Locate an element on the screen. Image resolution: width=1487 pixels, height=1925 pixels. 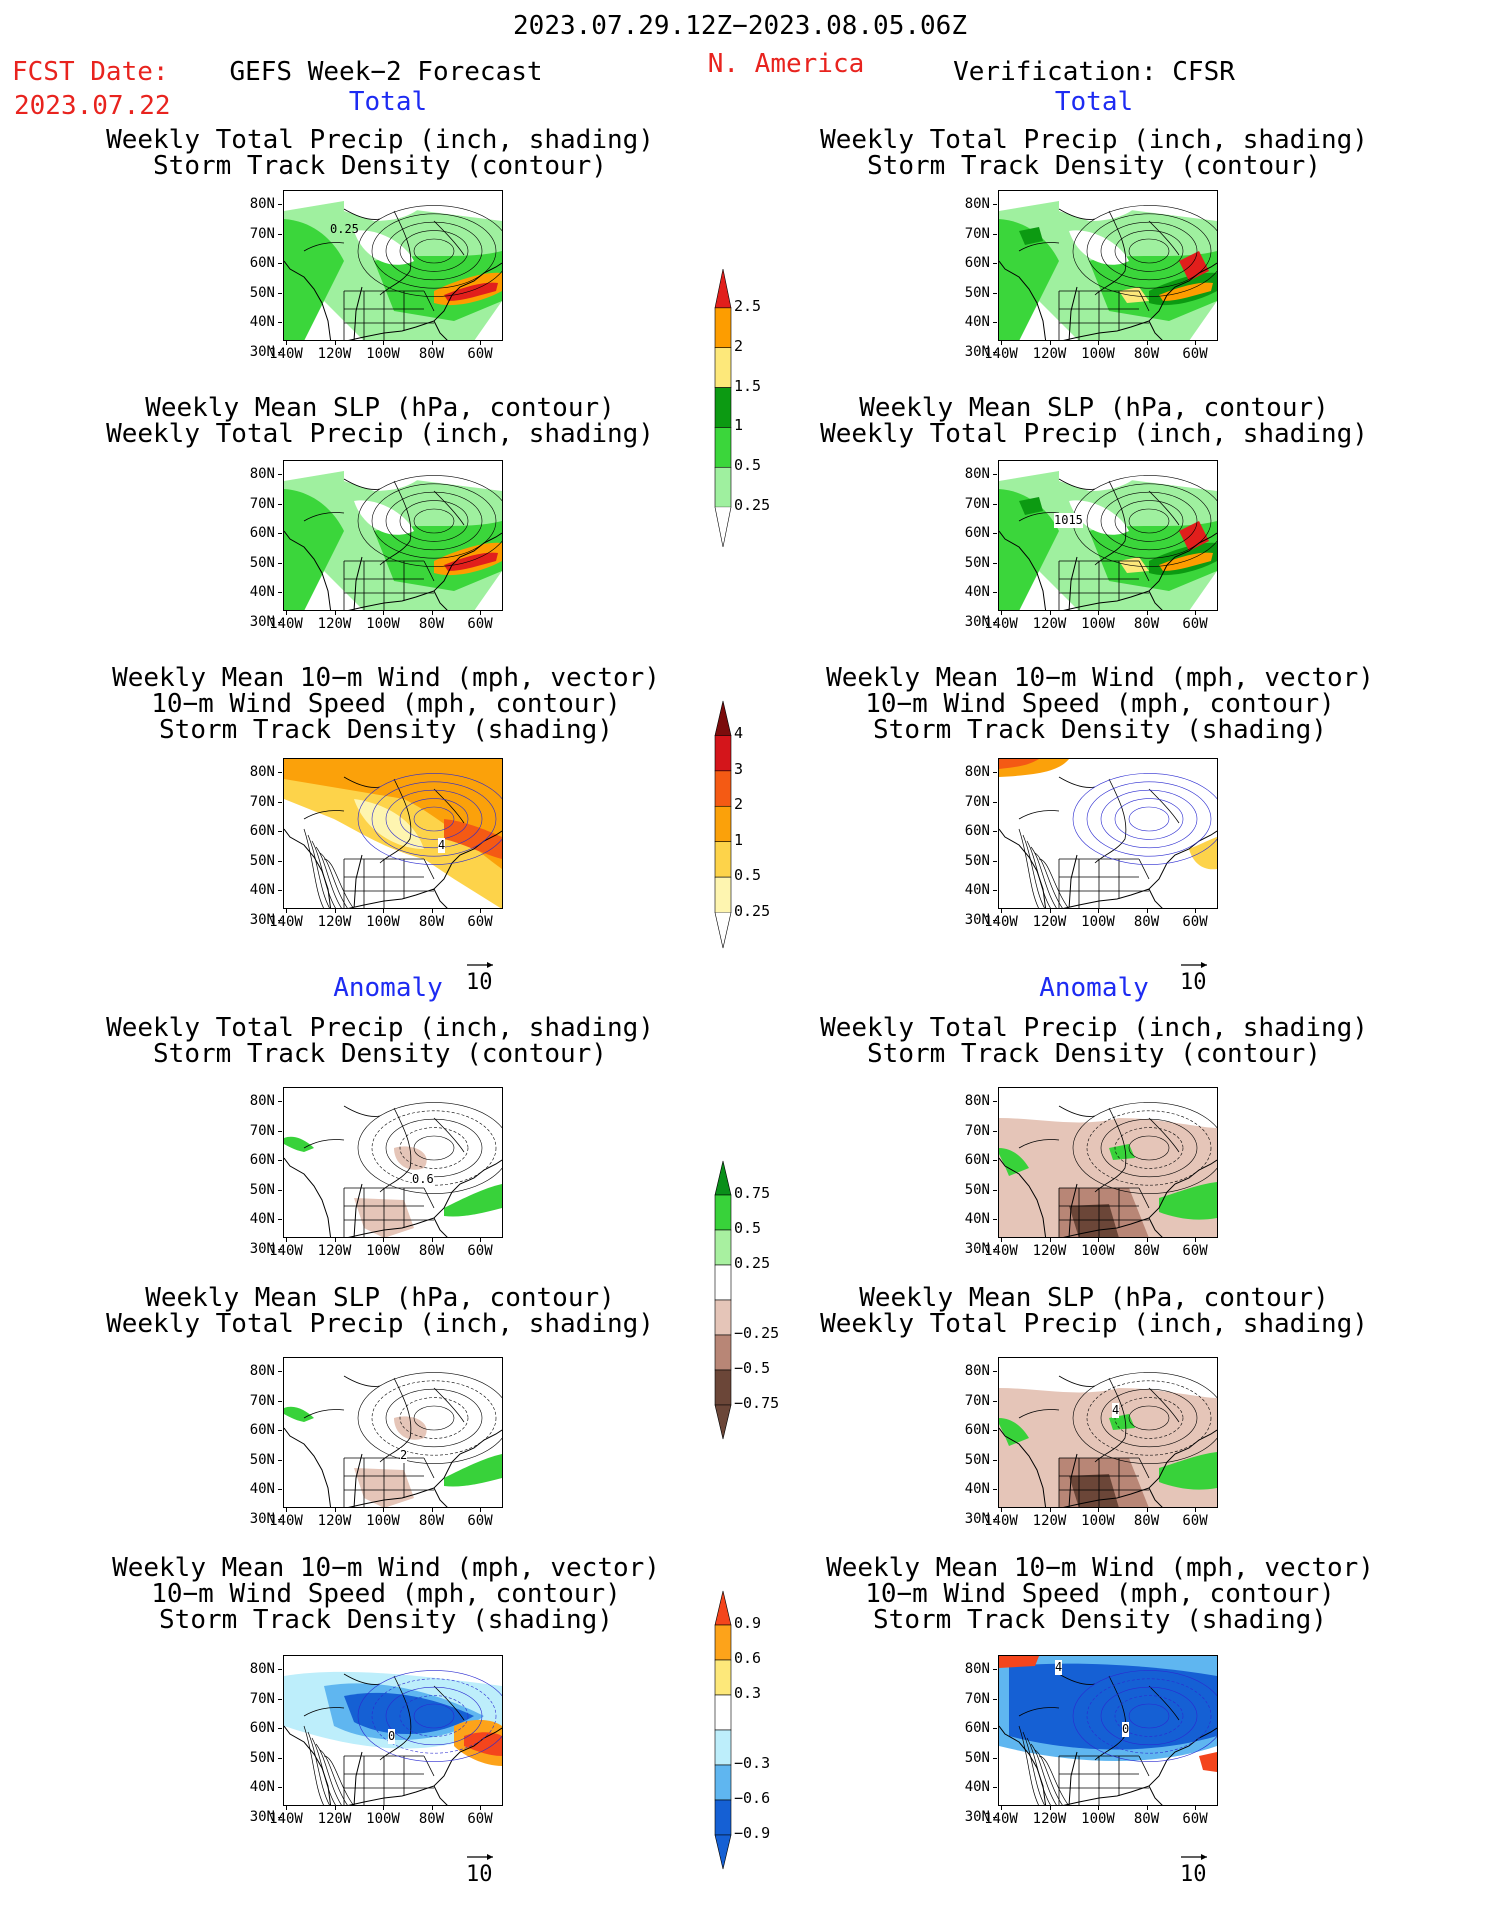
colorbar-label: 2 is located at coordinates (739, 804).